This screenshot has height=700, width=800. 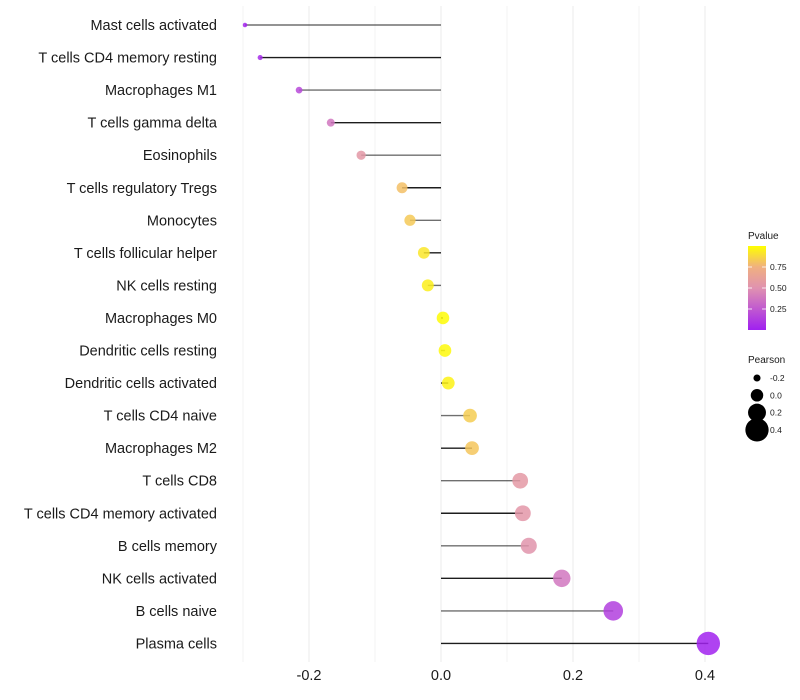 What do you see at coordinates (182, 221) in the screenshot?
I see `category-label: Monocytes` at bounding box center [182, 221].